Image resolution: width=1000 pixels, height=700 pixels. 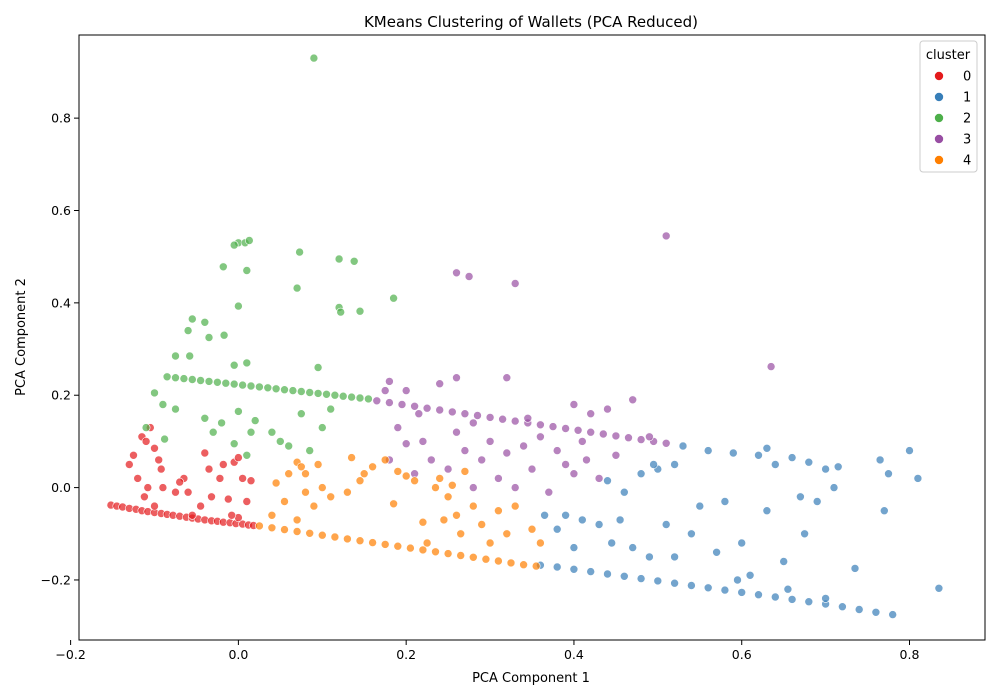 What do you see at coordinates (61, 487) in the screenshot?
I see `y-tick-label: 0.0` at bounding box center [61, 487].